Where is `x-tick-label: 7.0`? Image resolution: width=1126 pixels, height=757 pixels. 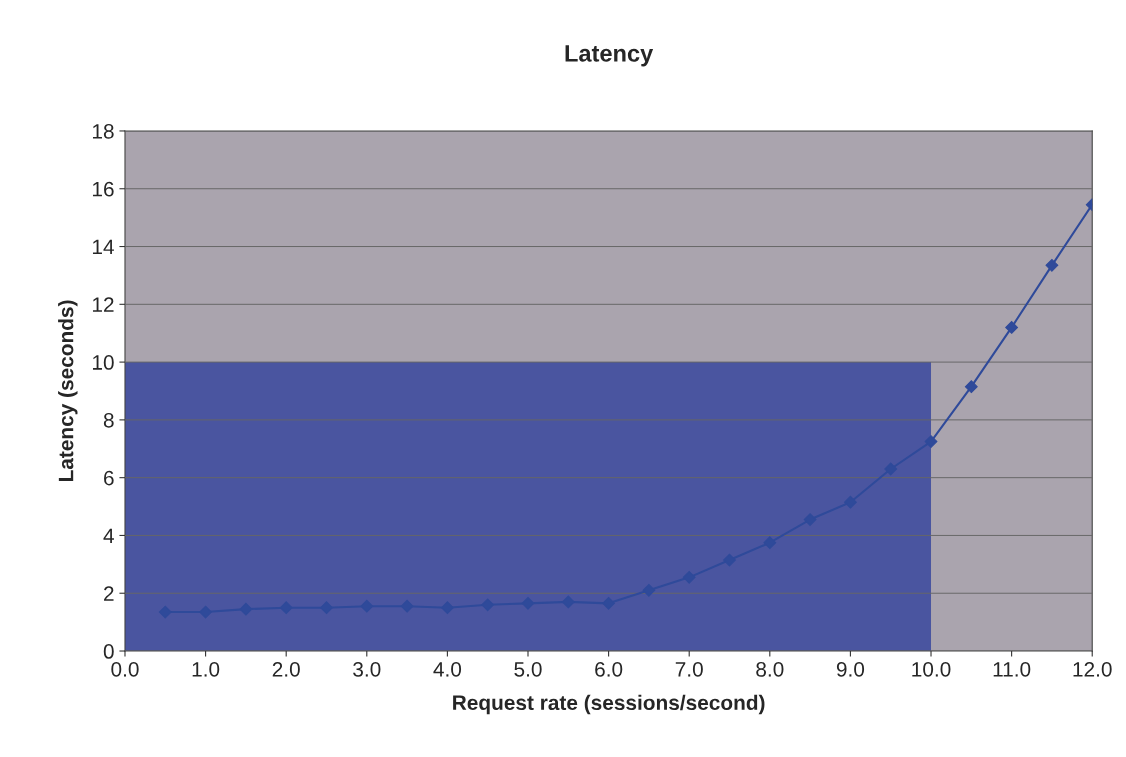
x-tick-label: 7.0 is located at coordinates (689, 669).